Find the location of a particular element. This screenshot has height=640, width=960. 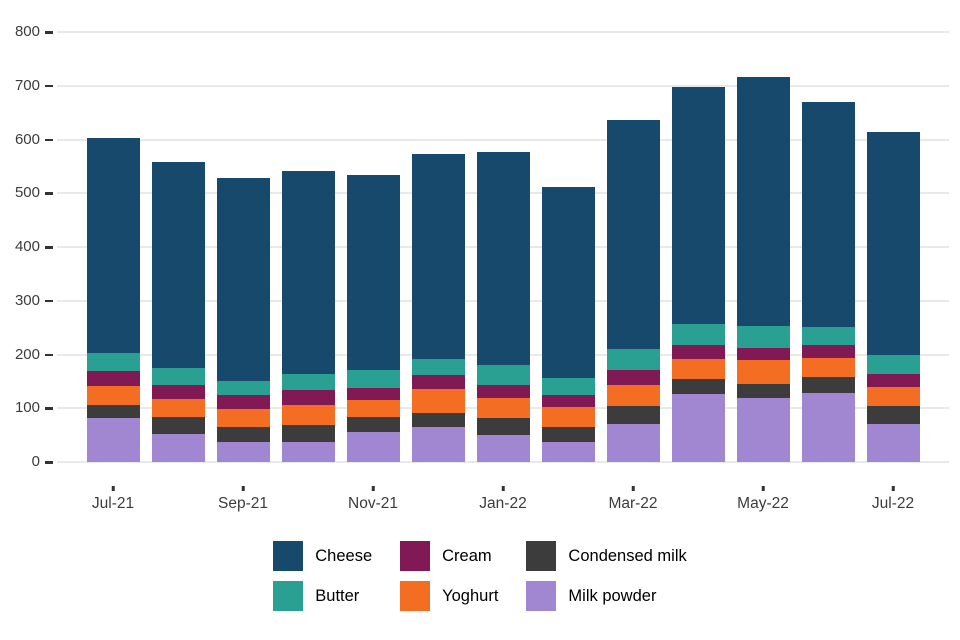

legend-item-yoghurt: Yoghurt is located at coordinates (449, 596).